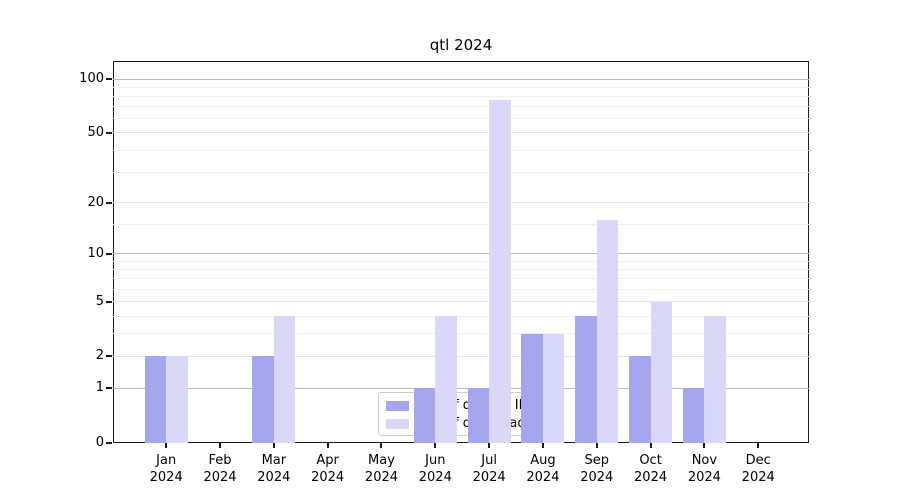 The height and width of the screenshot is (500, 900). Describe the element at coordinates (95, 253) in the screenshot. I see `y-tick-label: 10` at that location.